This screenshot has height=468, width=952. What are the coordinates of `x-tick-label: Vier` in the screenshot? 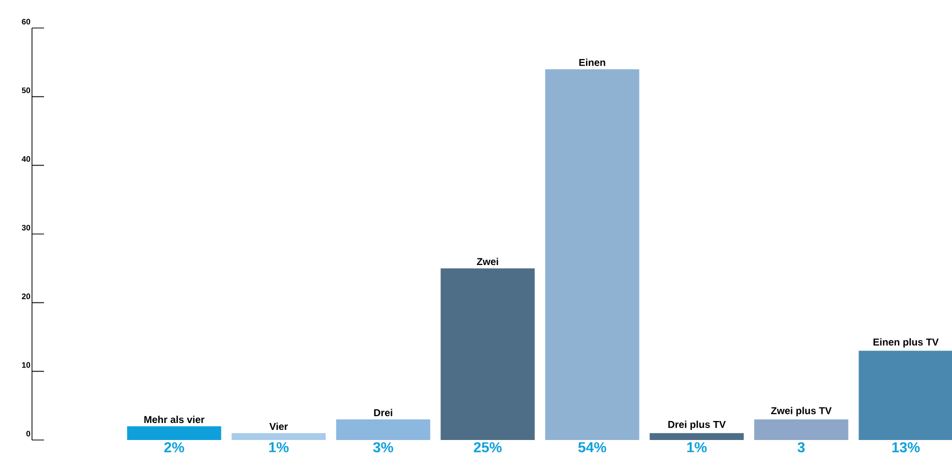 It's located at (278, 426).